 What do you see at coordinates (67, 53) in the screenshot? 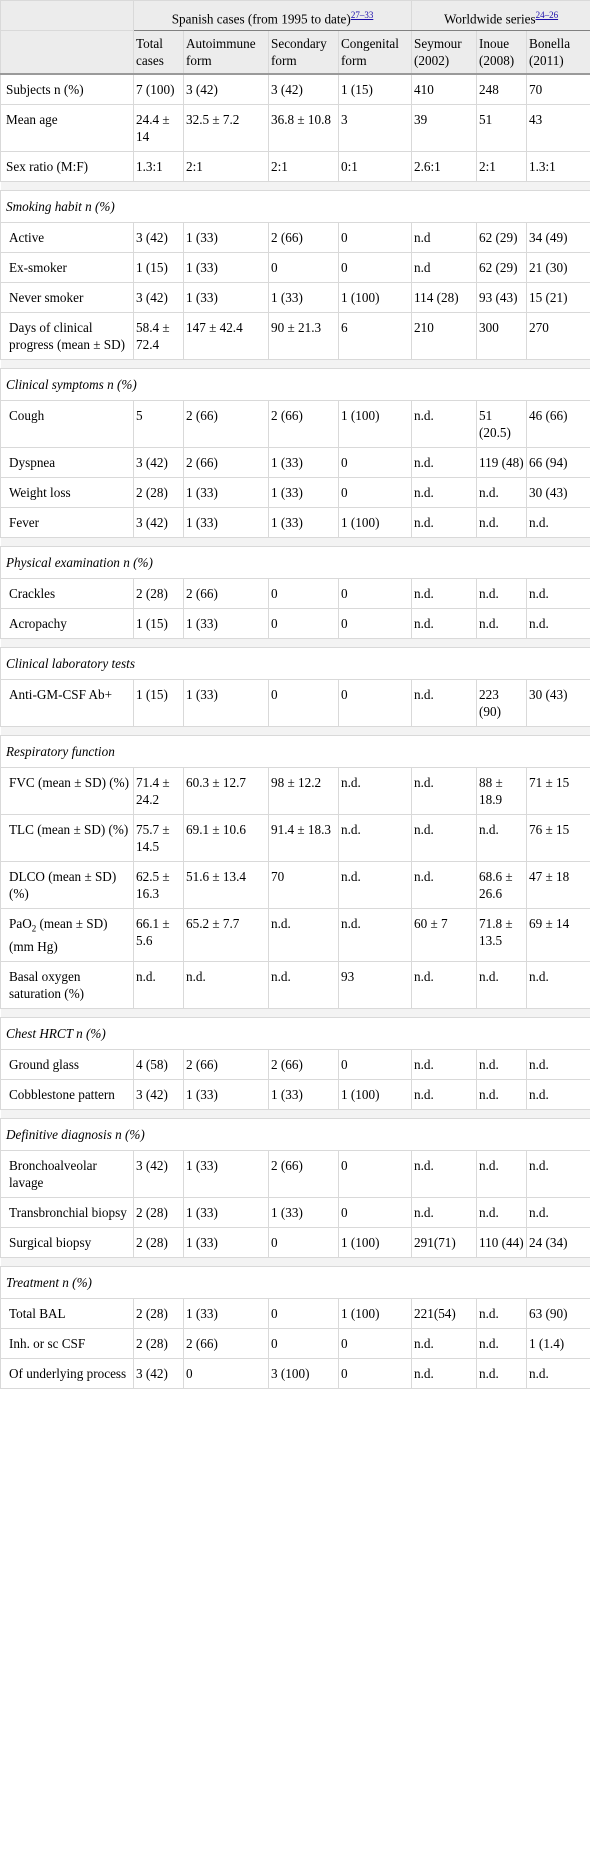
I see `header-corner-cell` at bounding box center [67, 53].